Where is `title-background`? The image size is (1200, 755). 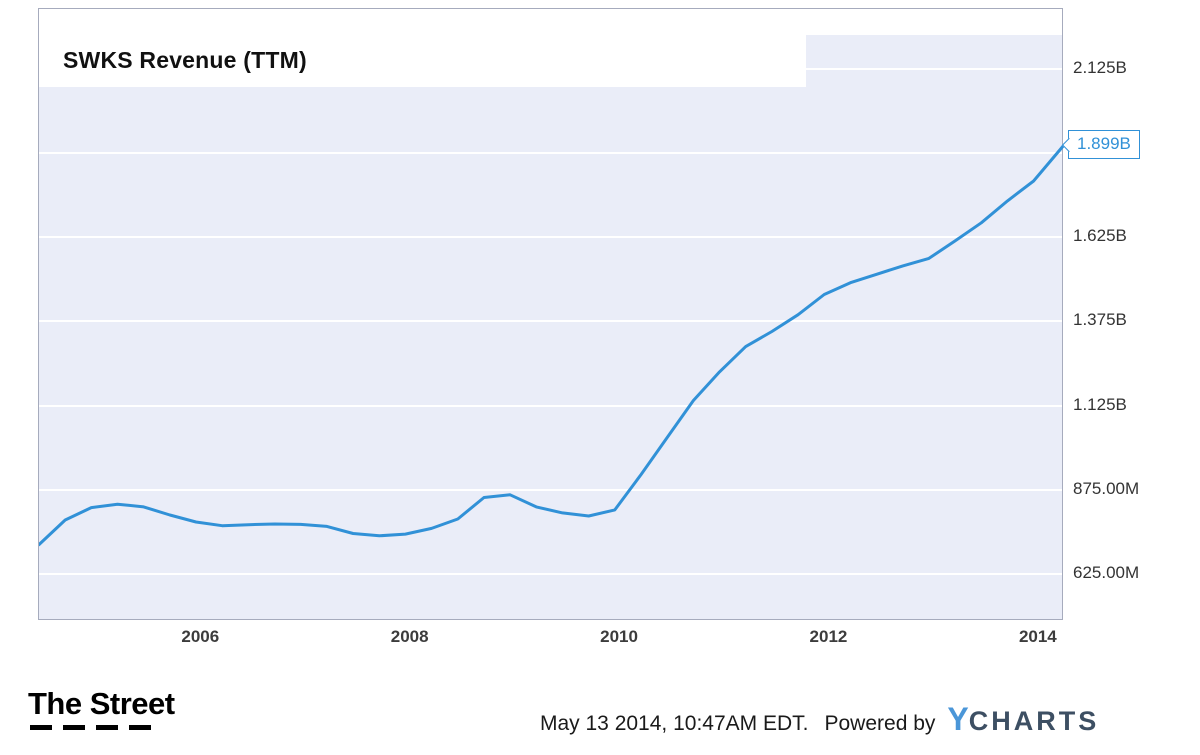 title-background is located at coordinates (422, 61).